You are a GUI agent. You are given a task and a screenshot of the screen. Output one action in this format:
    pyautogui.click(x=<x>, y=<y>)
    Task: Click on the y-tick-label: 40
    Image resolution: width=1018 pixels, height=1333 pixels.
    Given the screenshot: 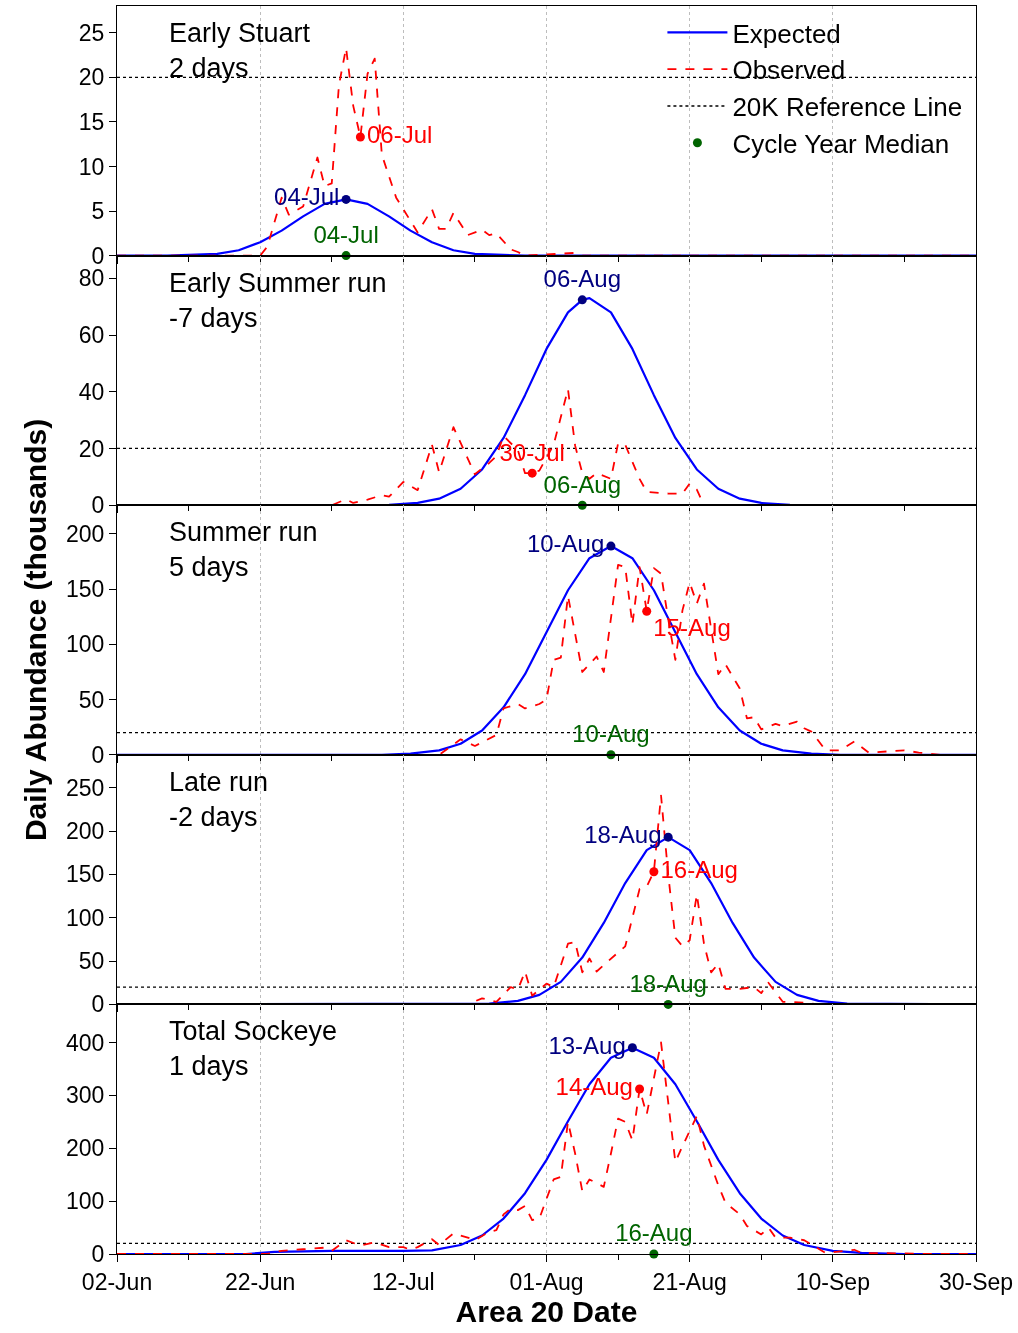 What is the action you would take?
    pyautogui.click(x=91, y=391)
    